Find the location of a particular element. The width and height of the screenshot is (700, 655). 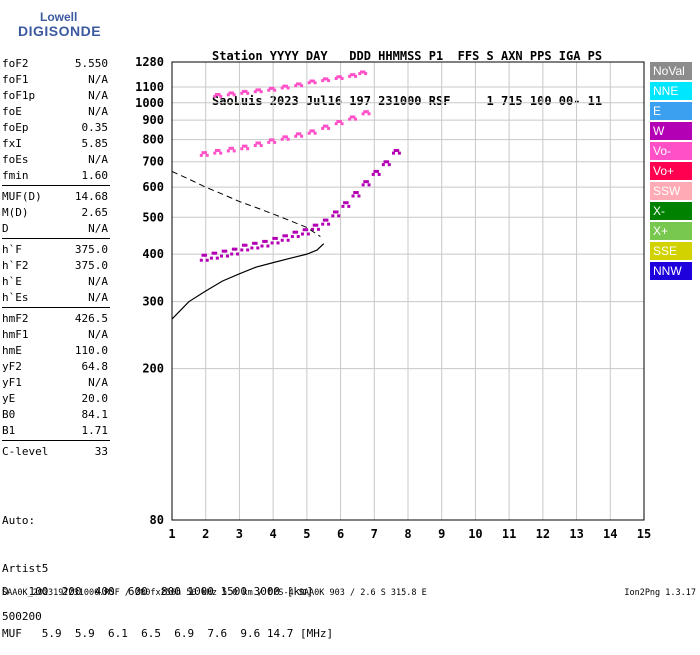

logo-line1: Lowell is located at coordinates (59, 17).